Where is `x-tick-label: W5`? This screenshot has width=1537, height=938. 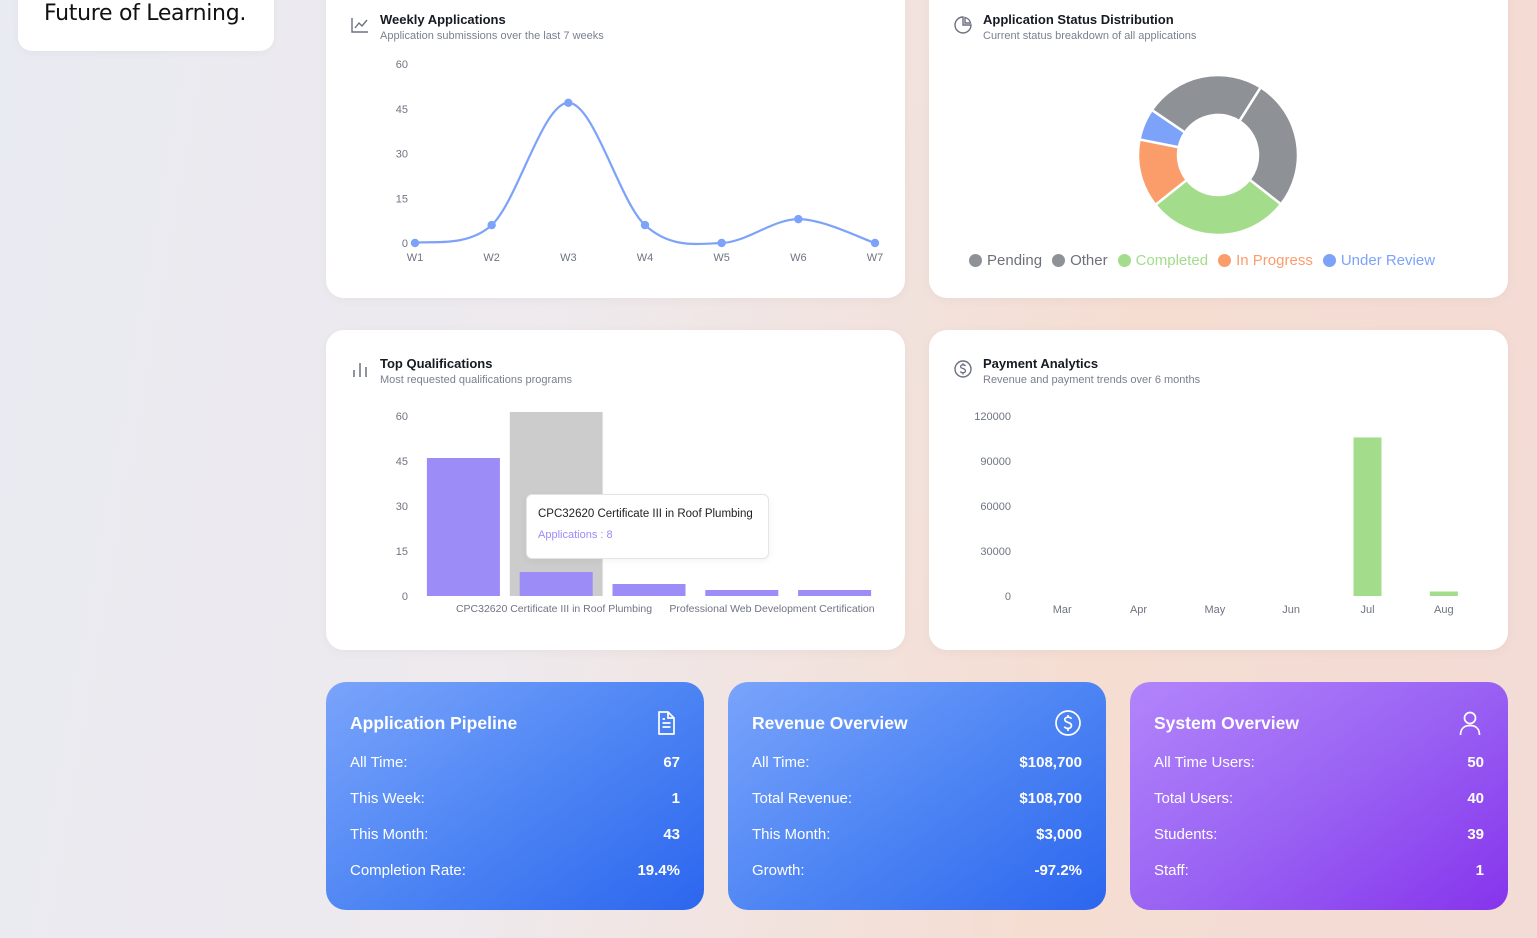
x-tick-label: W5 is located at coordinates (721, 258).